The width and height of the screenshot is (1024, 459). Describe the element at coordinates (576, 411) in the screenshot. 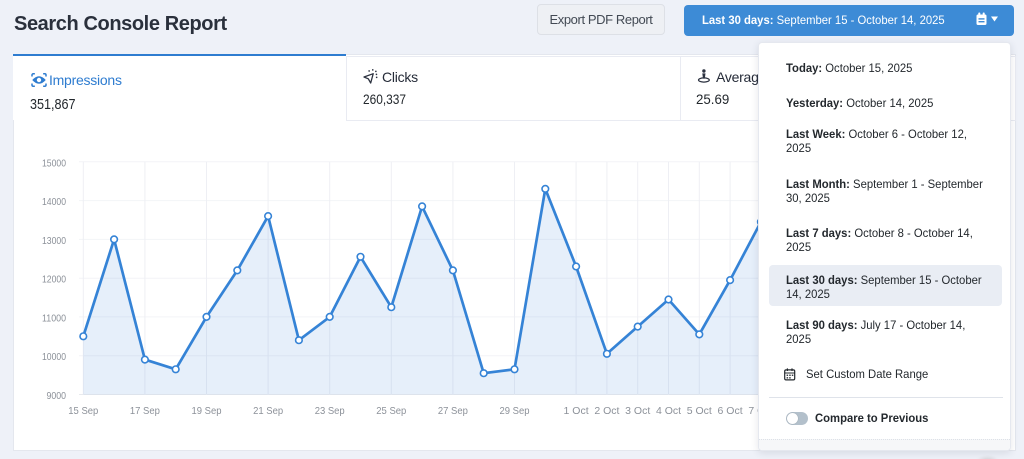

I see `svg-text: 1 Oct` at that location.